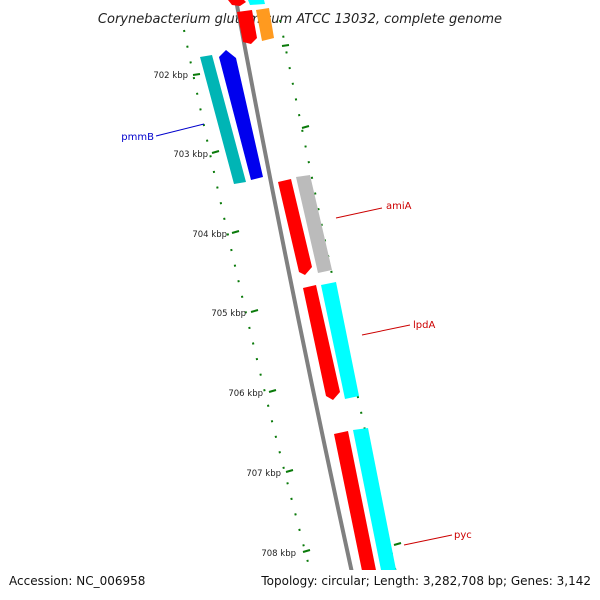 The image size is (600, 600). I want to click on tick-label-707: 707 kbp, so click(263, 474).